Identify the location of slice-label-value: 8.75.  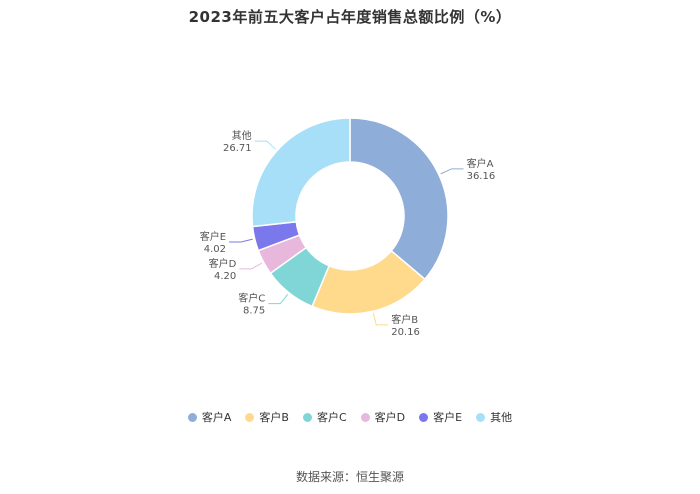
(254, 311).